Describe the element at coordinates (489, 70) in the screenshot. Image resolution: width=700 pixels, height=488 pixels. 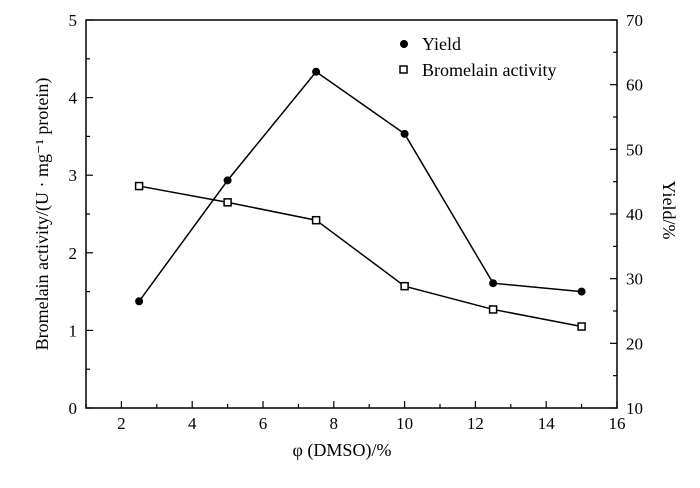
I see `legend-activity-label: Bromelain activity` at that location.